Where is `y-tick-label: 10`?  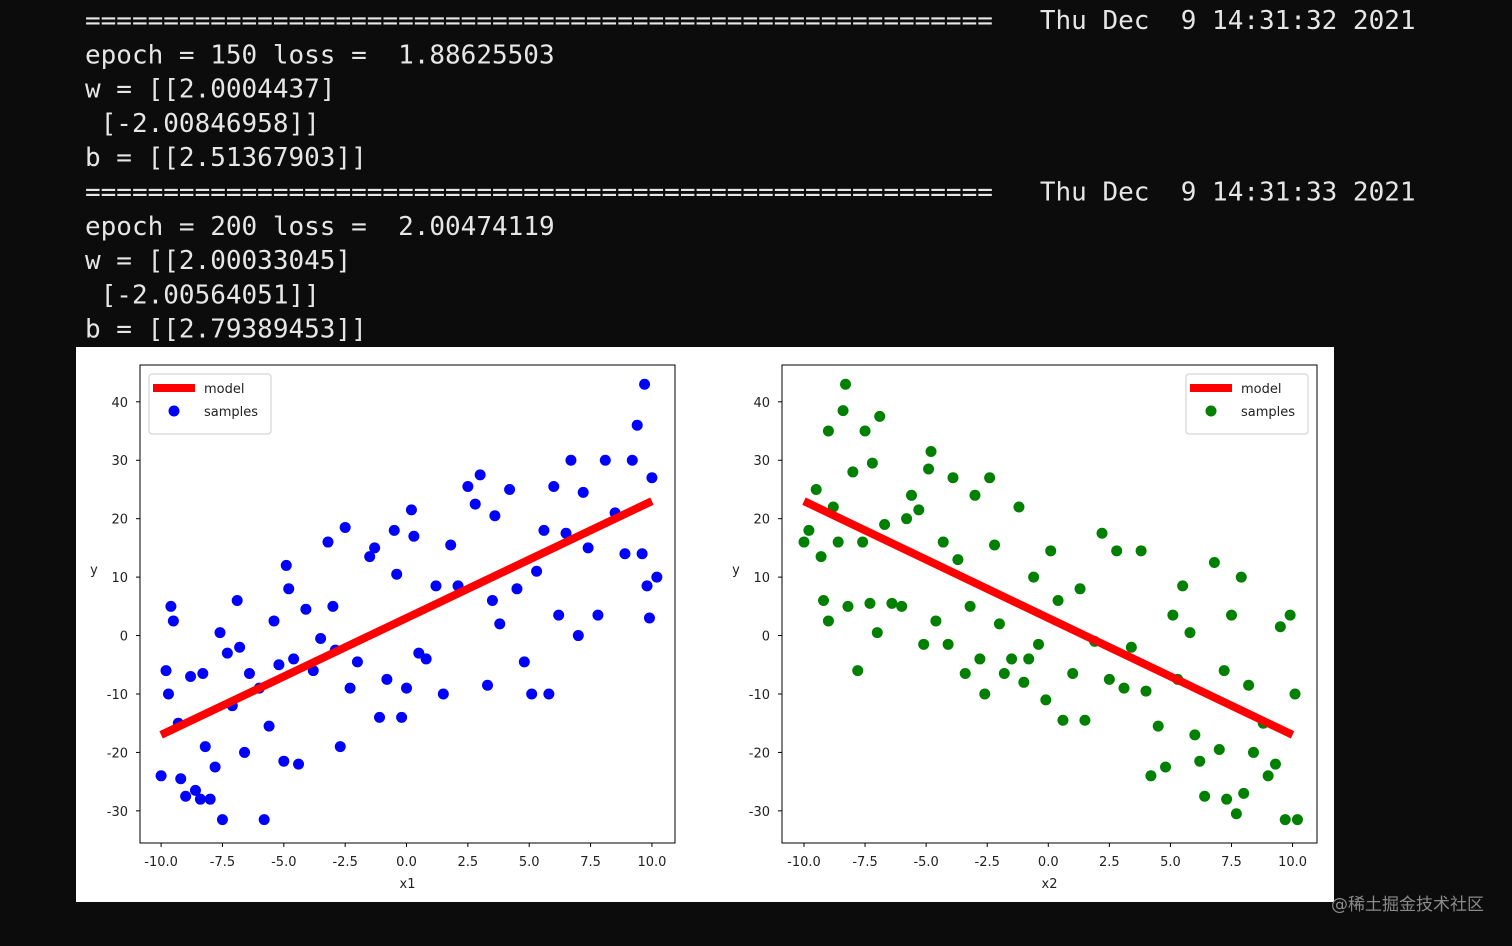 y-tick-label: 10 is located at coordinates (761, 578).